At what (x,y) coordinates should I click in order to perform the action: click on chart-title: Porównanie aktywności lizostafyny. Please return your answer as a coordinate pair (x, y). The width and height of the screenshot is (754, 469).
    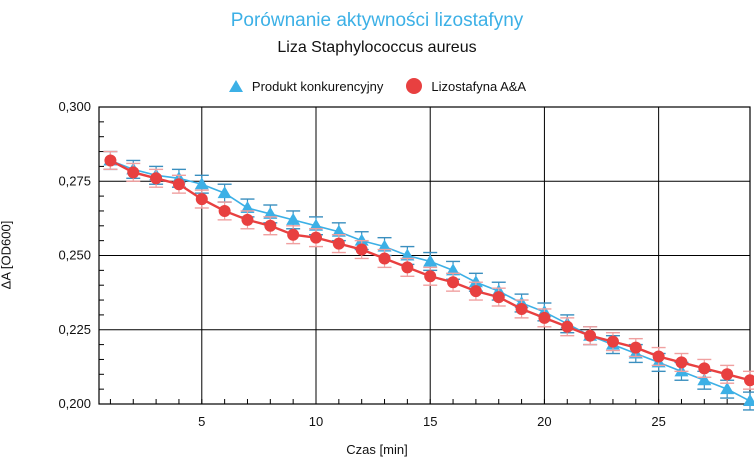
    Looking at the image, I should click on (377, 20).